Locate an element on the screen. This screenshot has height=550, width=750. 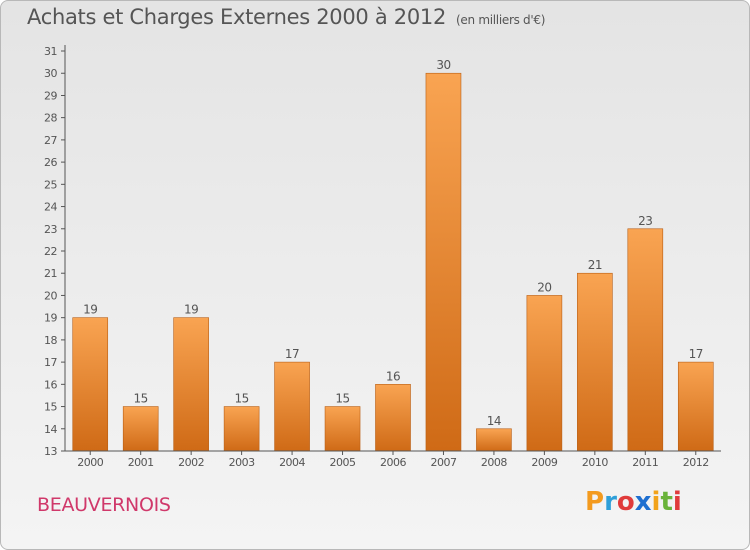
y-tick-label: 18 is located at coordinates (50, 340).